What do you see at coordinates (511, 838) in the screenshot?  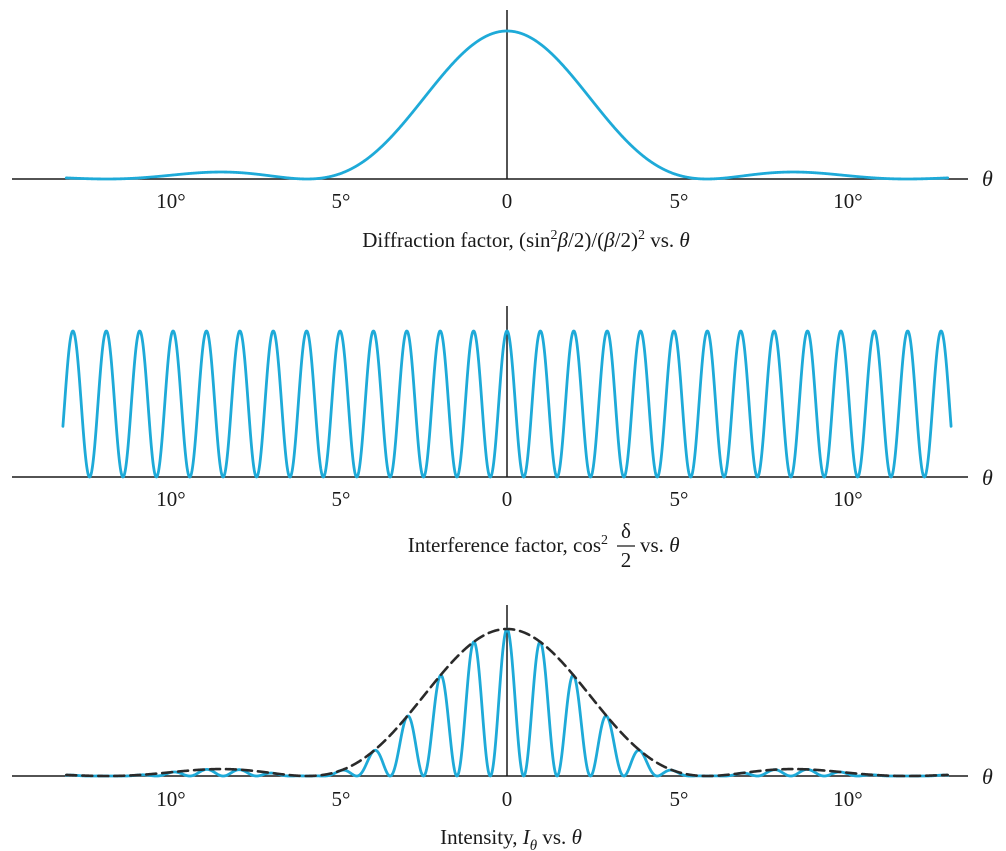 I see `intensity-caption: Intensity, Iθ vs. θ` at bounding box center [511, 838].